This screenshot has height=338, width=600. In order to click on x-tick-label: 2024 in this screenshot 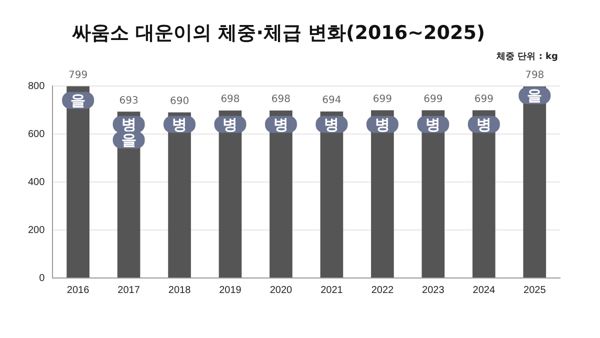, I will do `click(484, 290)`.